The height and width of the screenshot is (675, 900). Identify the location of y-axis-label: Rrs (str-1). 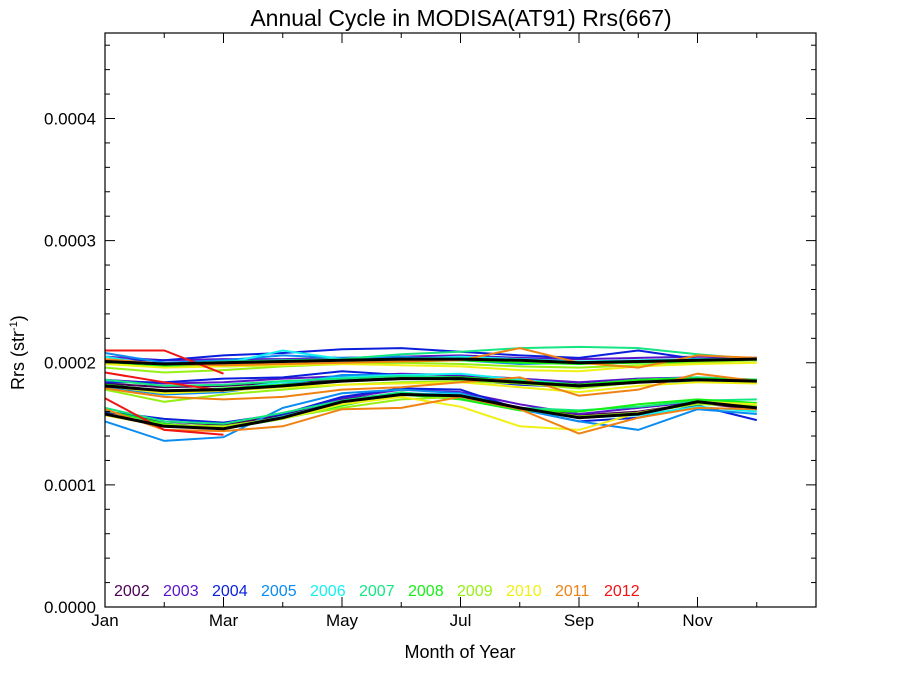
(18, 352).